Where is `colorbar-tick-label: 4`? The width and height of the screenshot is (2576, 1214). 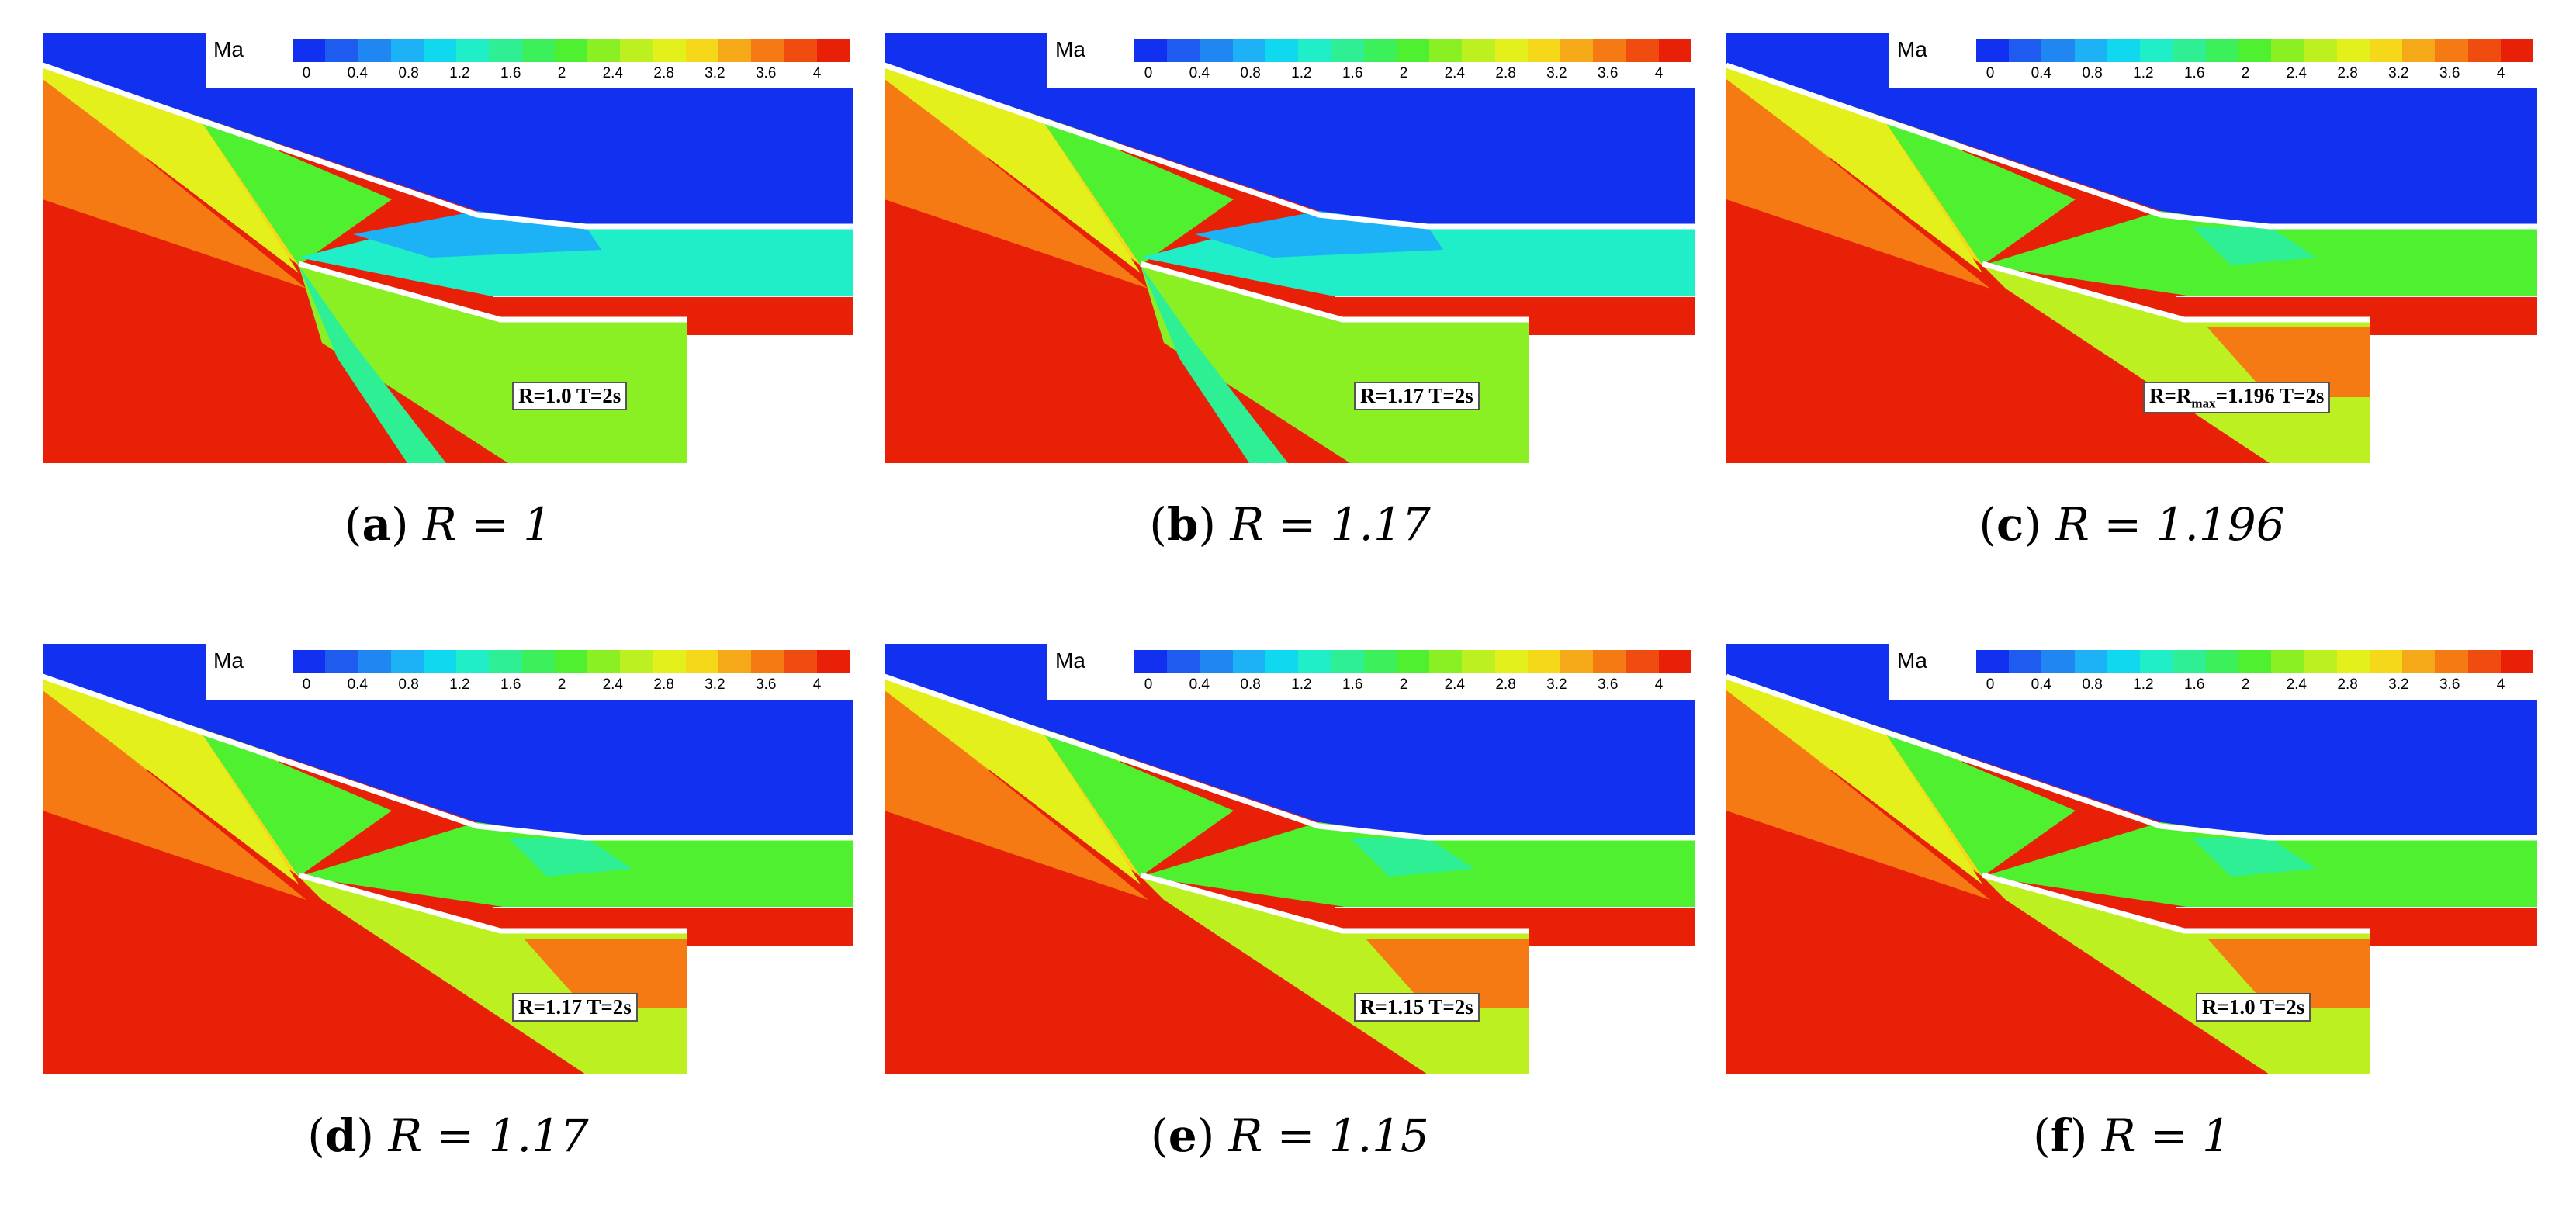 colorbar-tick-label: 4 is located at coordinates (1659, 73).